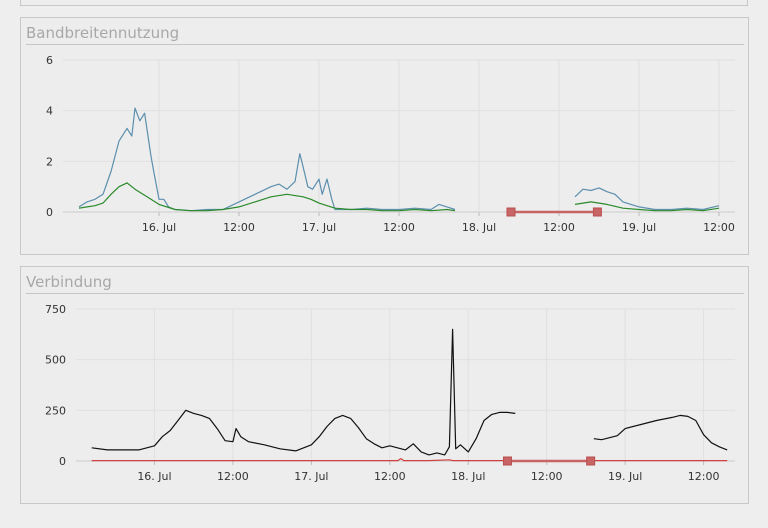 The width and height of the screenshot is (768, 528). I want to click on connection-panel-title: Verbindung, so click(385, 283).